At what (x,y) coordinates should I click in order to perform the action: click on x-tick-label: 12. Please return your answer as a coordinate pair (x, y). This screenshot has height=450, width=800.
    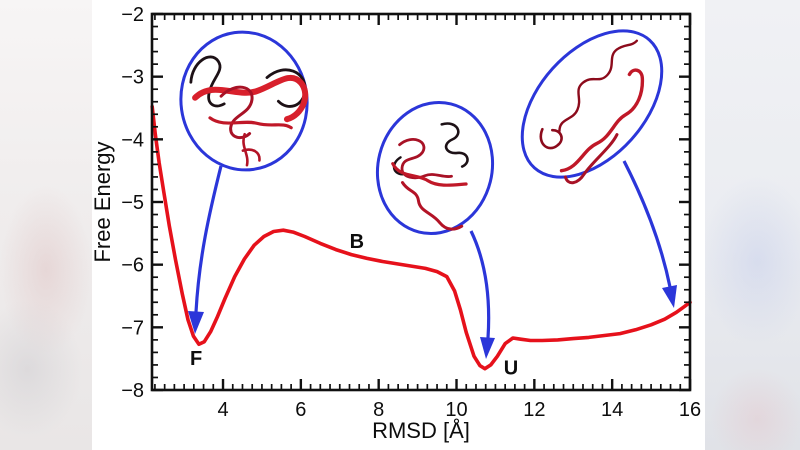
    Looking at the image, I should click on (534, 410).